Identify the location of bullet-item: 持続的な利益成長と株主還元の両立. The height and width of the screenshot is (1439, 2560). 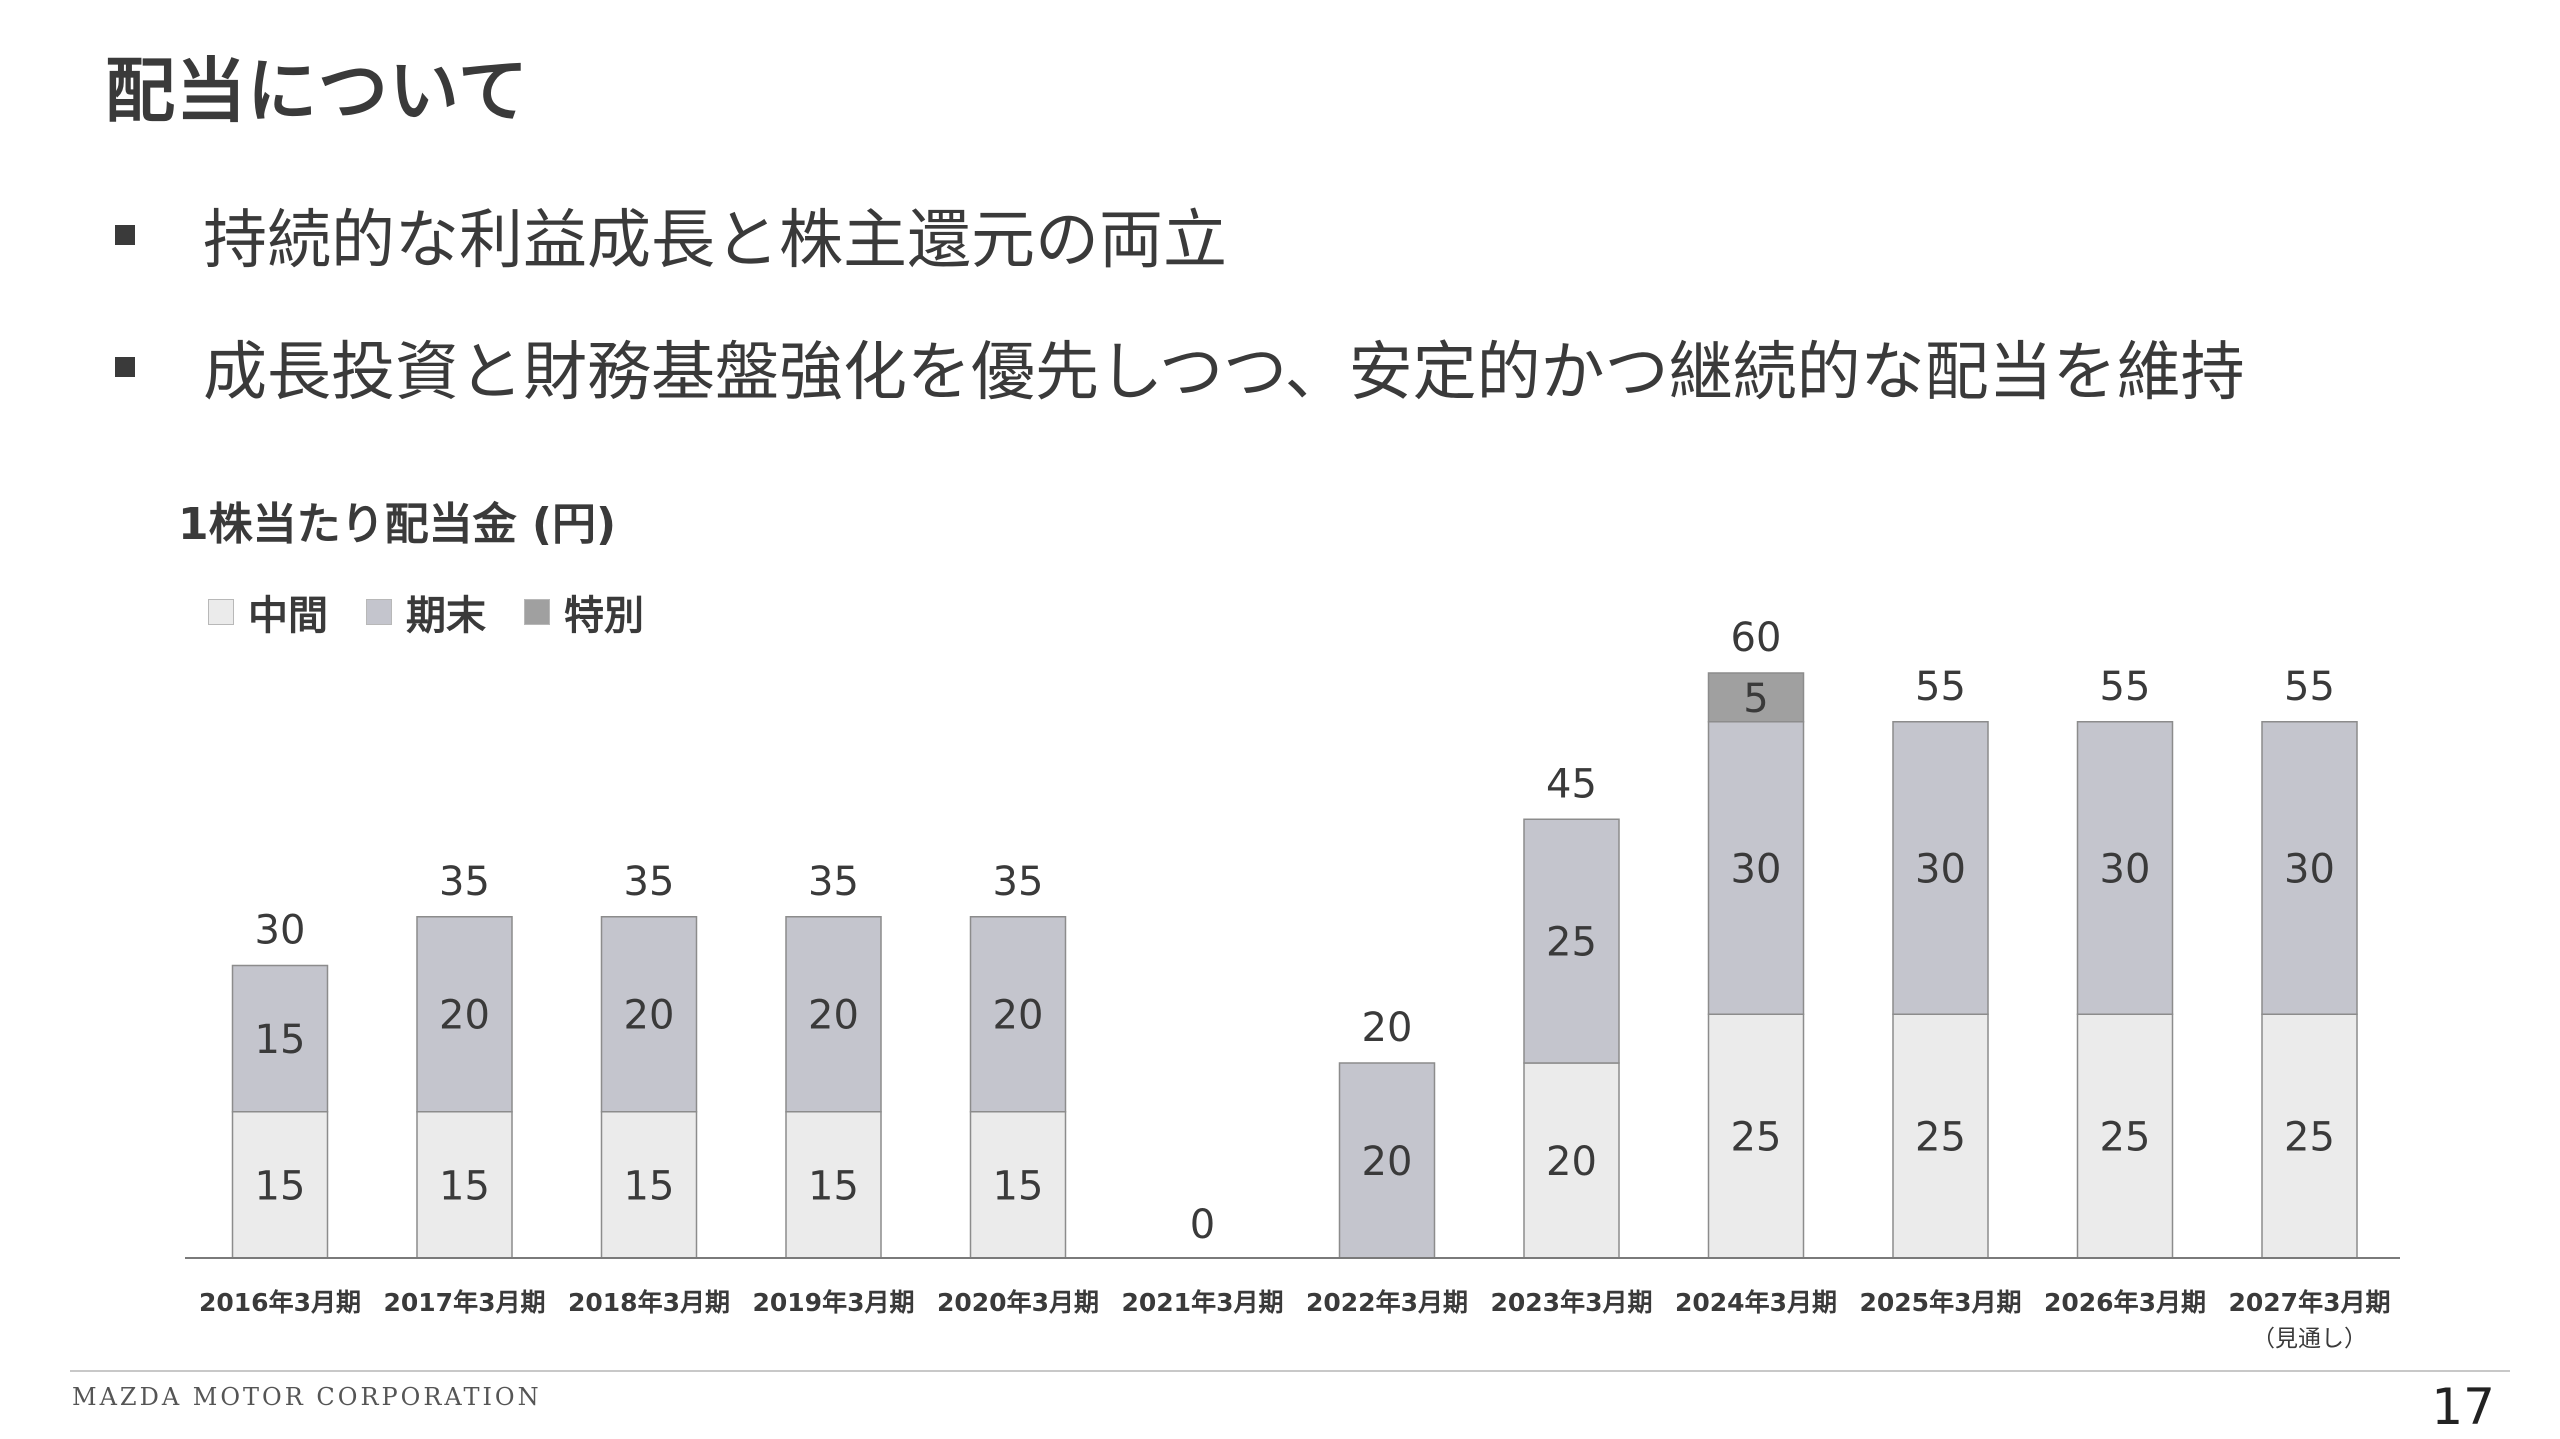
(1180, 236).